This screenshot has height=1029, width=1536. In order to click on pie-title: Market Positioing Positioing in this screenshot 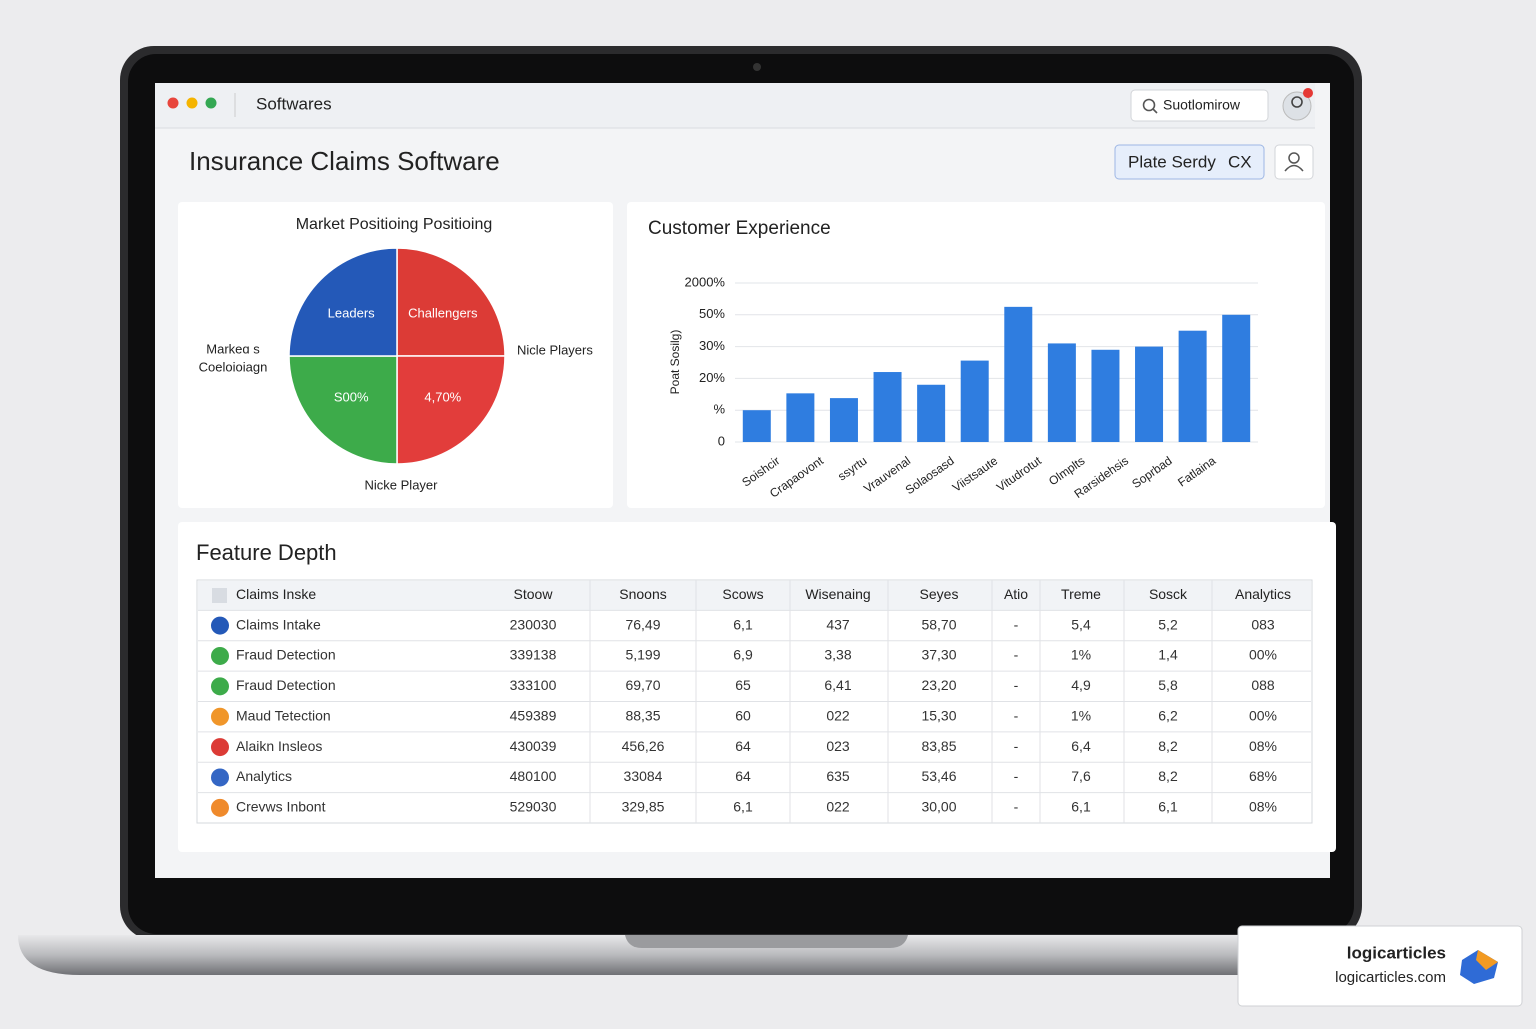, I will do `click(394, 224)`.